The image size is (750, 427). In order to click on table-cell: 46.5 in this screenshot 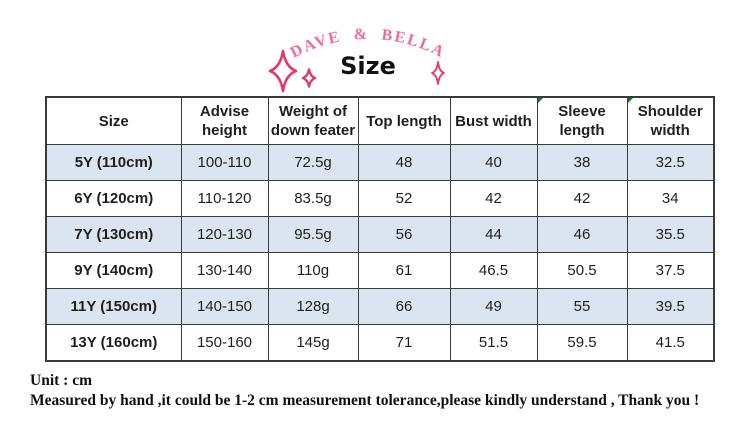, I will do `click(493, 270)`.